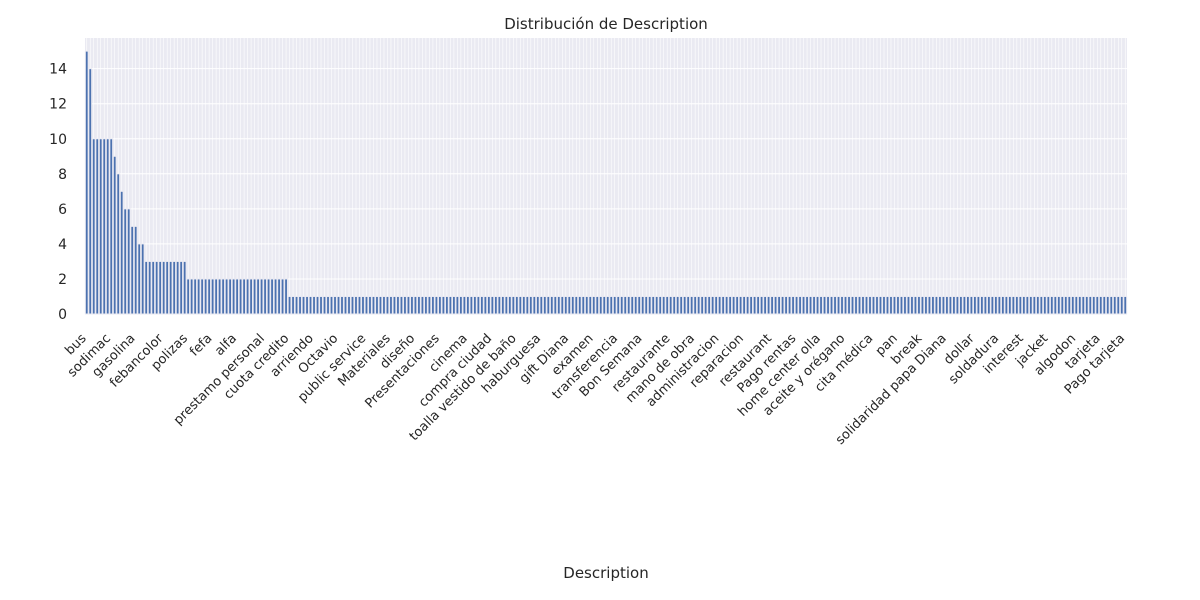 The width and height of the screenshot is (1200, 600). What do you see at coordinates (58, 192) in the screenshot?
I see `y-tick-labels: 0 2 4 6 8 10 12 14` at bounding box center [58, 192].